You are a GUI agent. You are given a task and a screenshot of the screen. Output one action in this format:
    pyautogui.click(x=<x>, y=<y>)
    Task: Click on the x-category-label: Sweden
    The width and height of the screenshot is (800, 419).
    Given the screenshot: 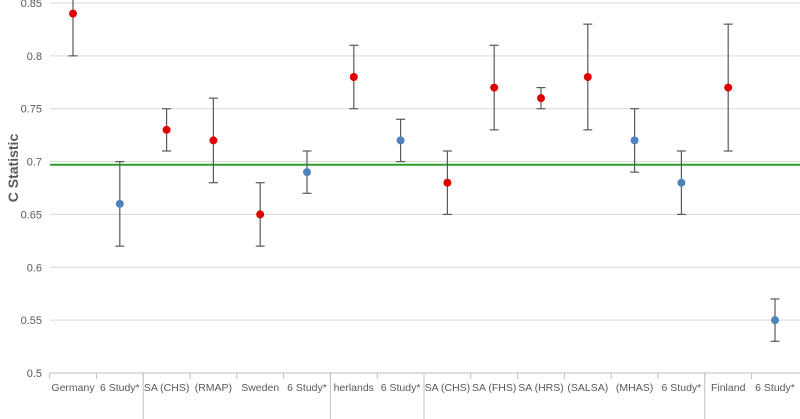 What is the action you would take?
    pyautogui.click(x=260, y=388)
    